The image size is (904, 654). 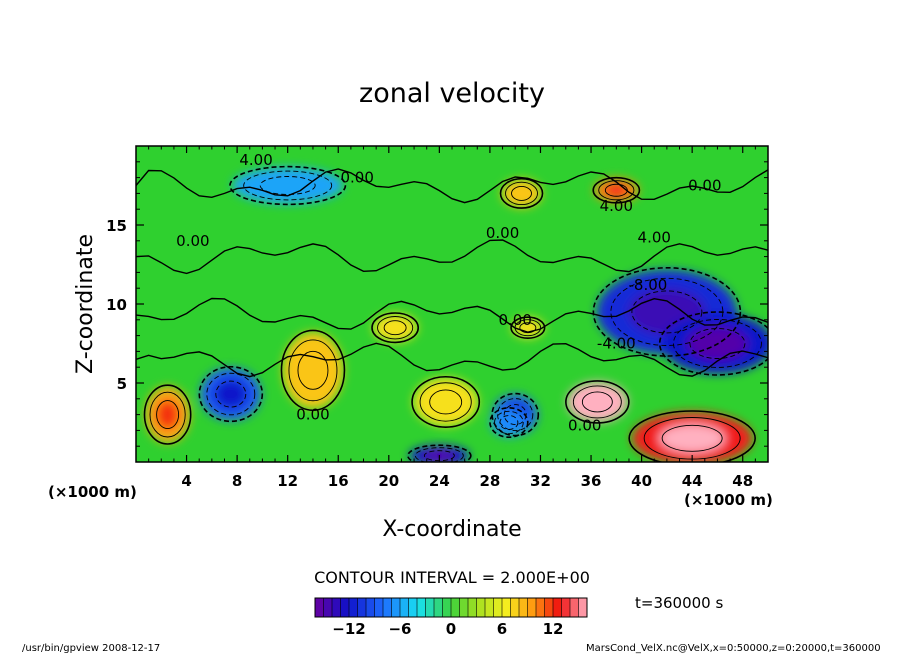 I want to click on time-label: t=360000 s, so click(x=679, y=603).